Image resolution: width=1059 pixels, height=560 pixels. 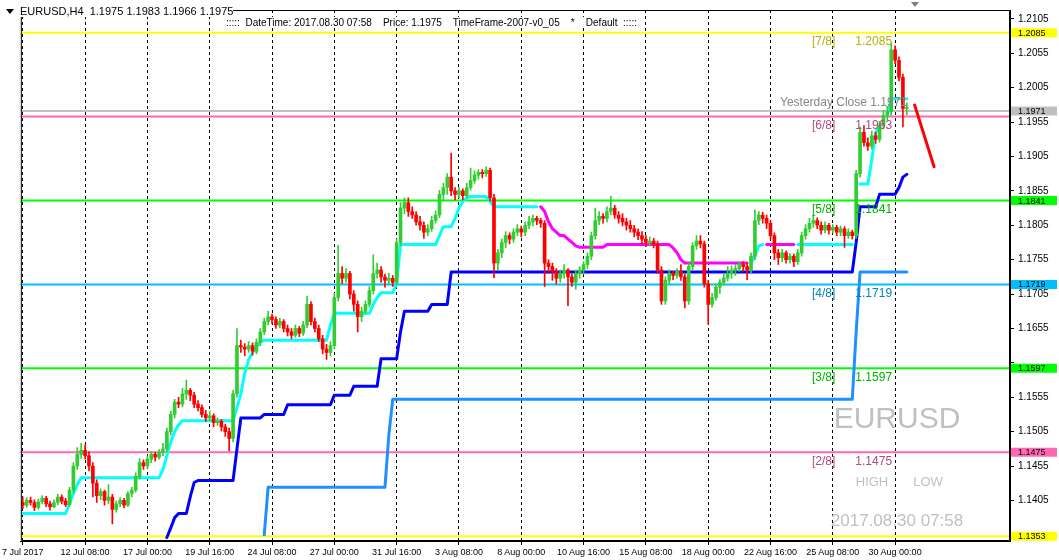 I want to click on x-tick-label: 8 Aug 00:00, so click(x=521, y=551).